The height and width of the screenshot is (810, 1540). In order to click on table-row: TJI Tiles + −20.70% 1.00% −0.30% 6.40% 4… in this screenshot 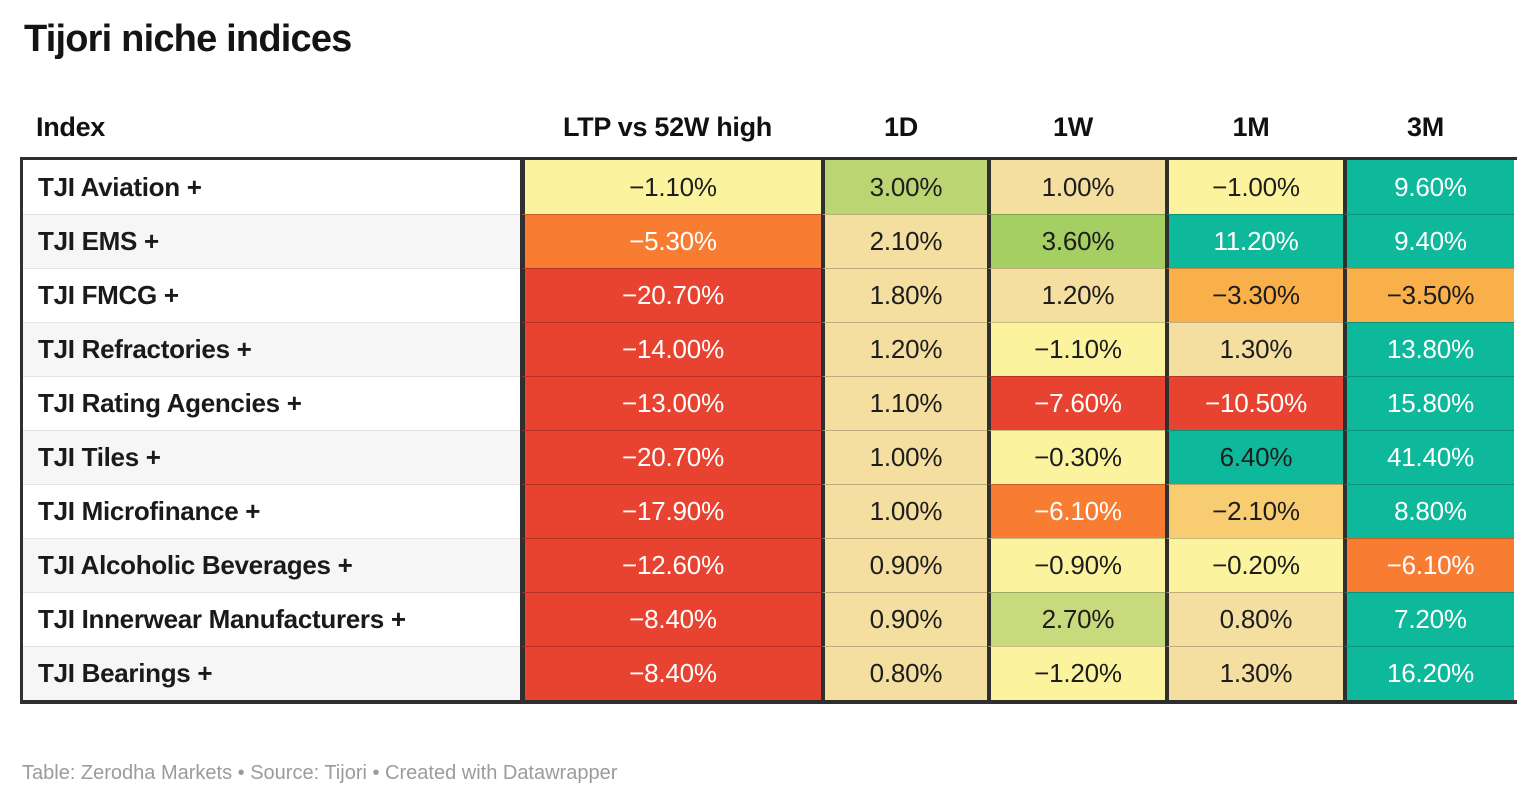, I will do `click(770, 457)`.